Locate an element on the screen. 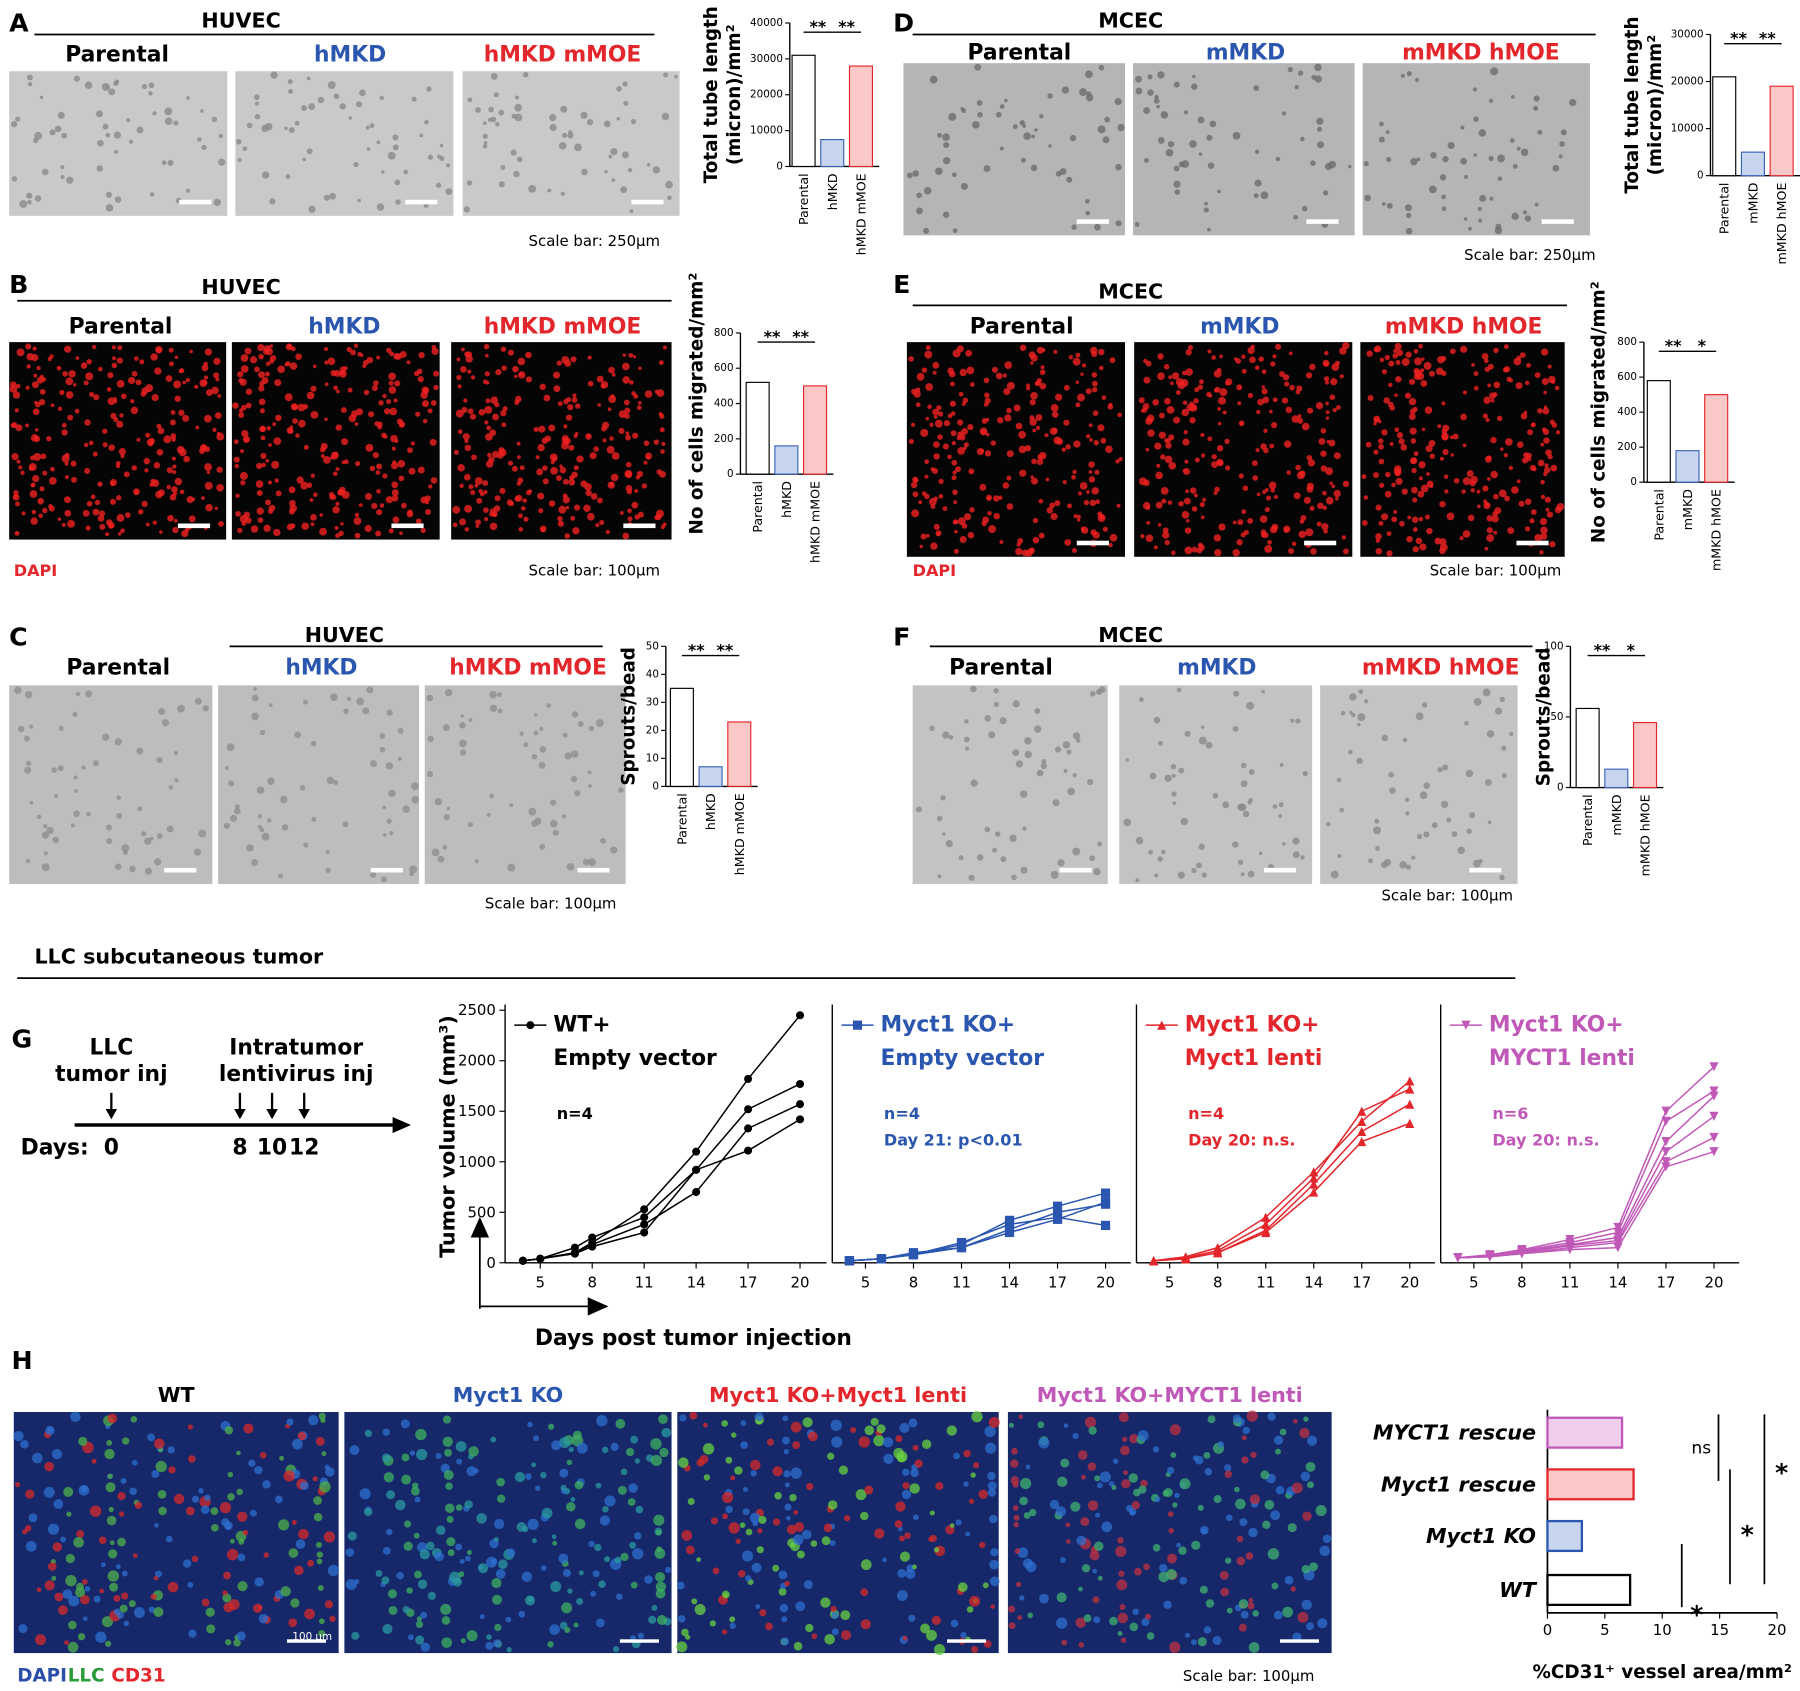 This screenshot has height=1691, width=1800. micrograph is located at coordinates (1015, 449).